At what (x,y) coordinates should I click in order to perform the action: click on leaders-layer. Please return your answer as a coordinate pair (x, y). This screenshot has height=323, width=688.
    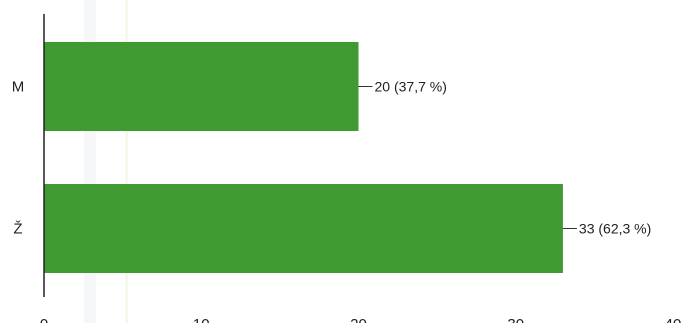
    Looking at the image, I should click on (467, 157).